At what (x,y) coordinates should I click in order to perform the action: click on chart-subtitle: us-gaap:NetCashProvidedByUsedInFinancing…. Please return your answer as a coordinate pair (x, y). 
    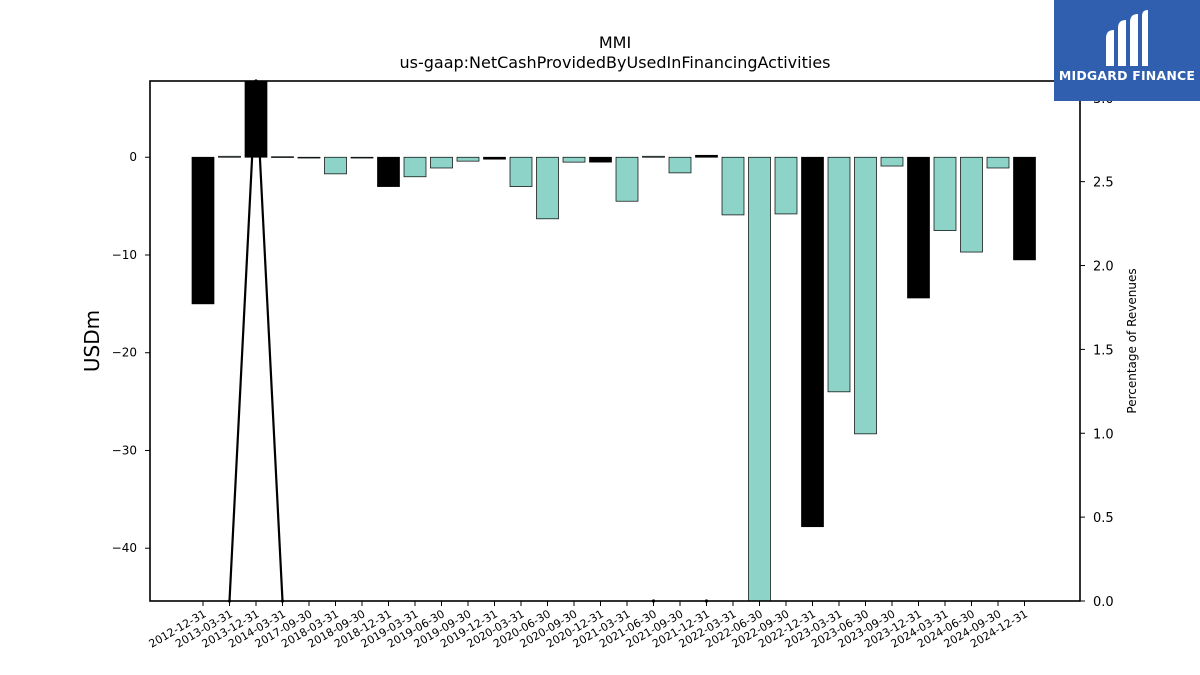
    Looking at the image, I should click on (614, 62).